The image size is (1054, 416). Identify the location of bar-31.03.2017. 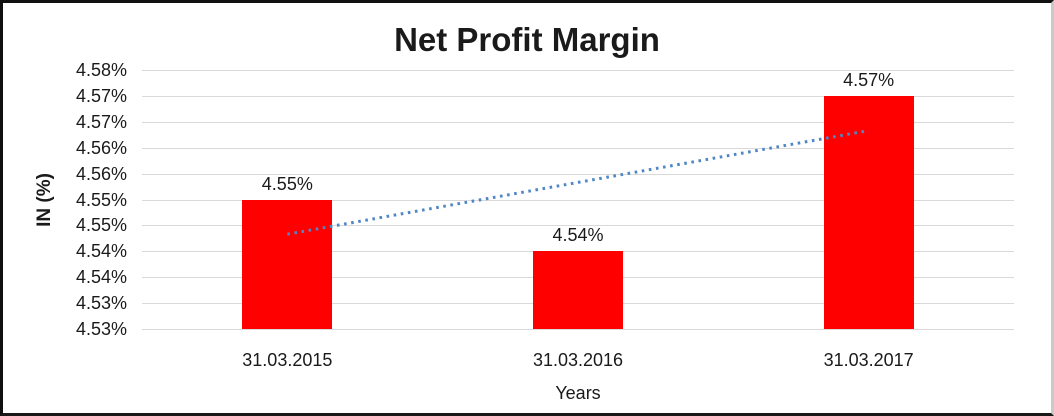
(868, 212).